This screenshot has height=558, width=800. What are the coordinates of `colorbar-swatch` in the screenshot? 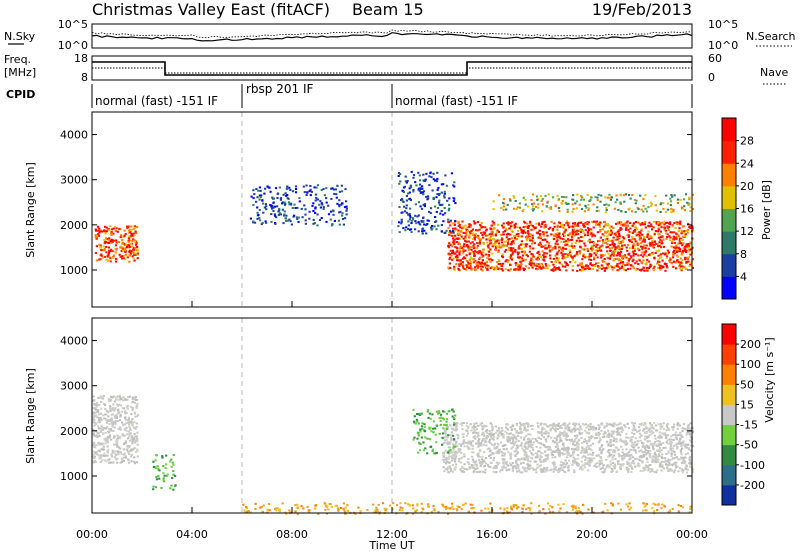 It's located at (729, 265).